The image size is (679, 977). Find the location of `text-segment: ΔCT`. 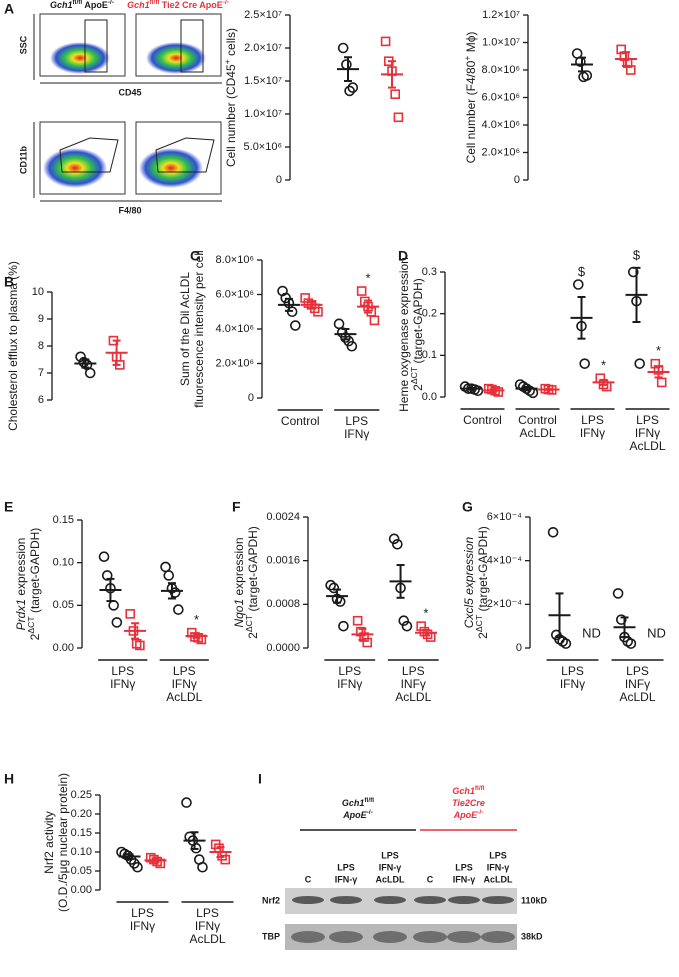

text-segment: ΔCT is located at coordinates (479, 623).